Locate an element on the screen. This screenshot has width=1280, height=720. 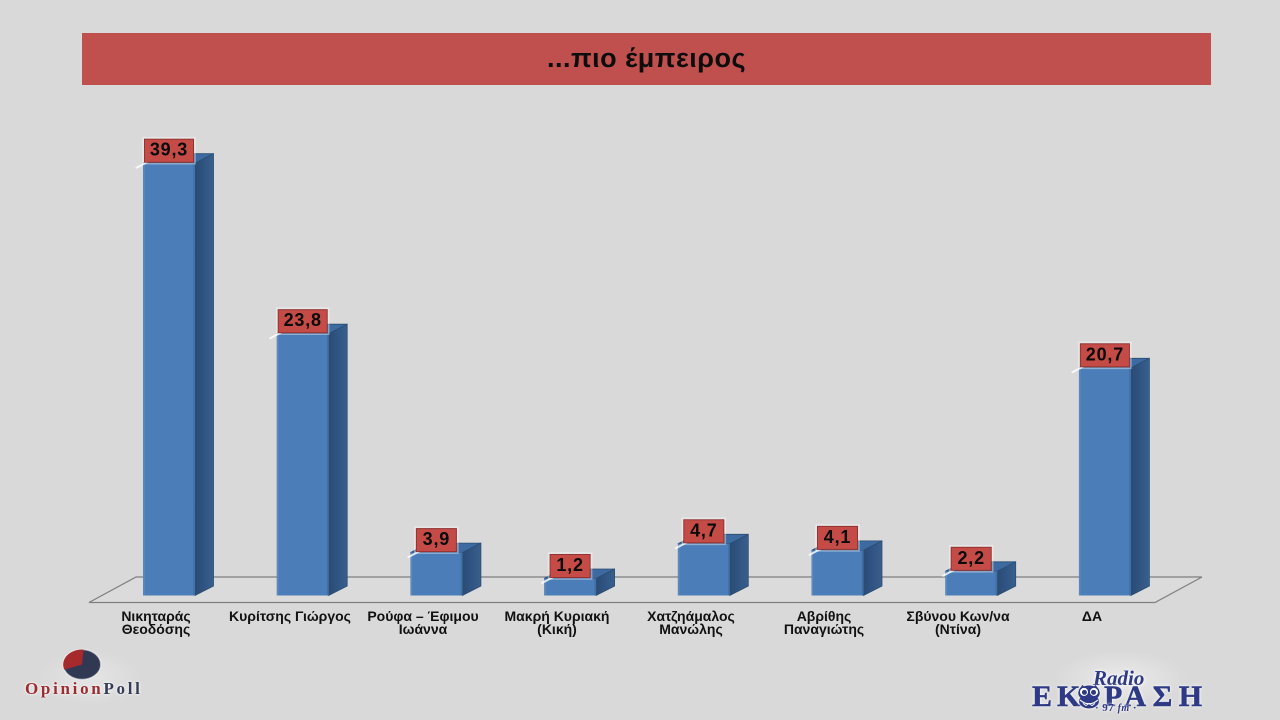
svg-text: 2,2 is located at coordinates (970, 558).